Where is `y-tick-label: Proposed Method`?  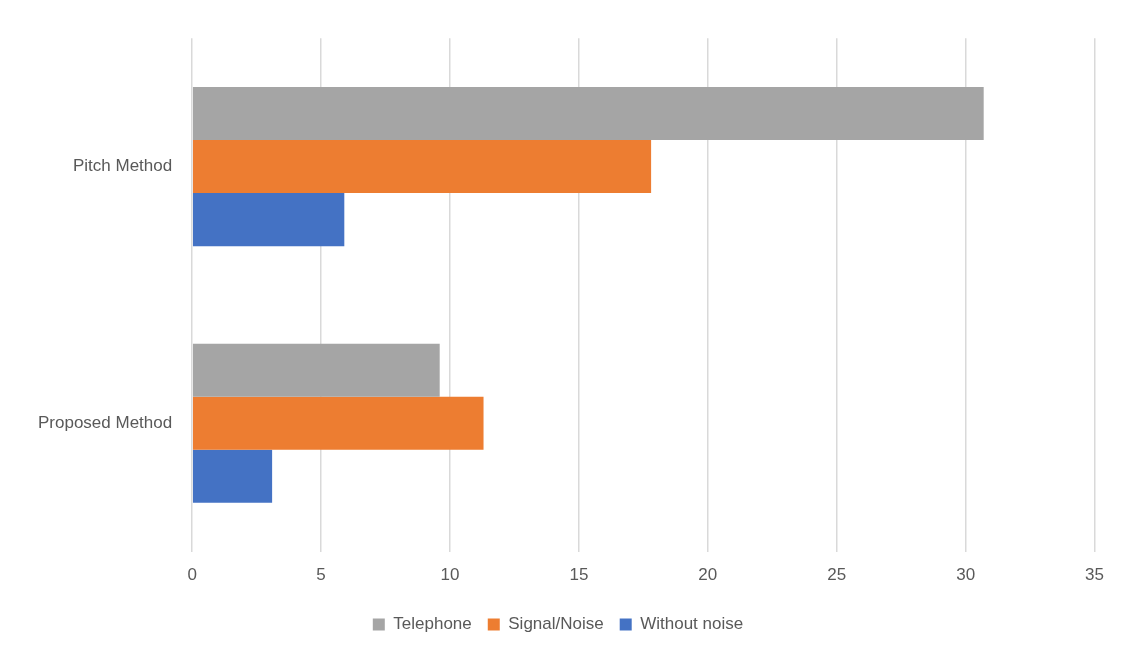
y-tick-label: Proposed Method is located at coordinates (105, 422).